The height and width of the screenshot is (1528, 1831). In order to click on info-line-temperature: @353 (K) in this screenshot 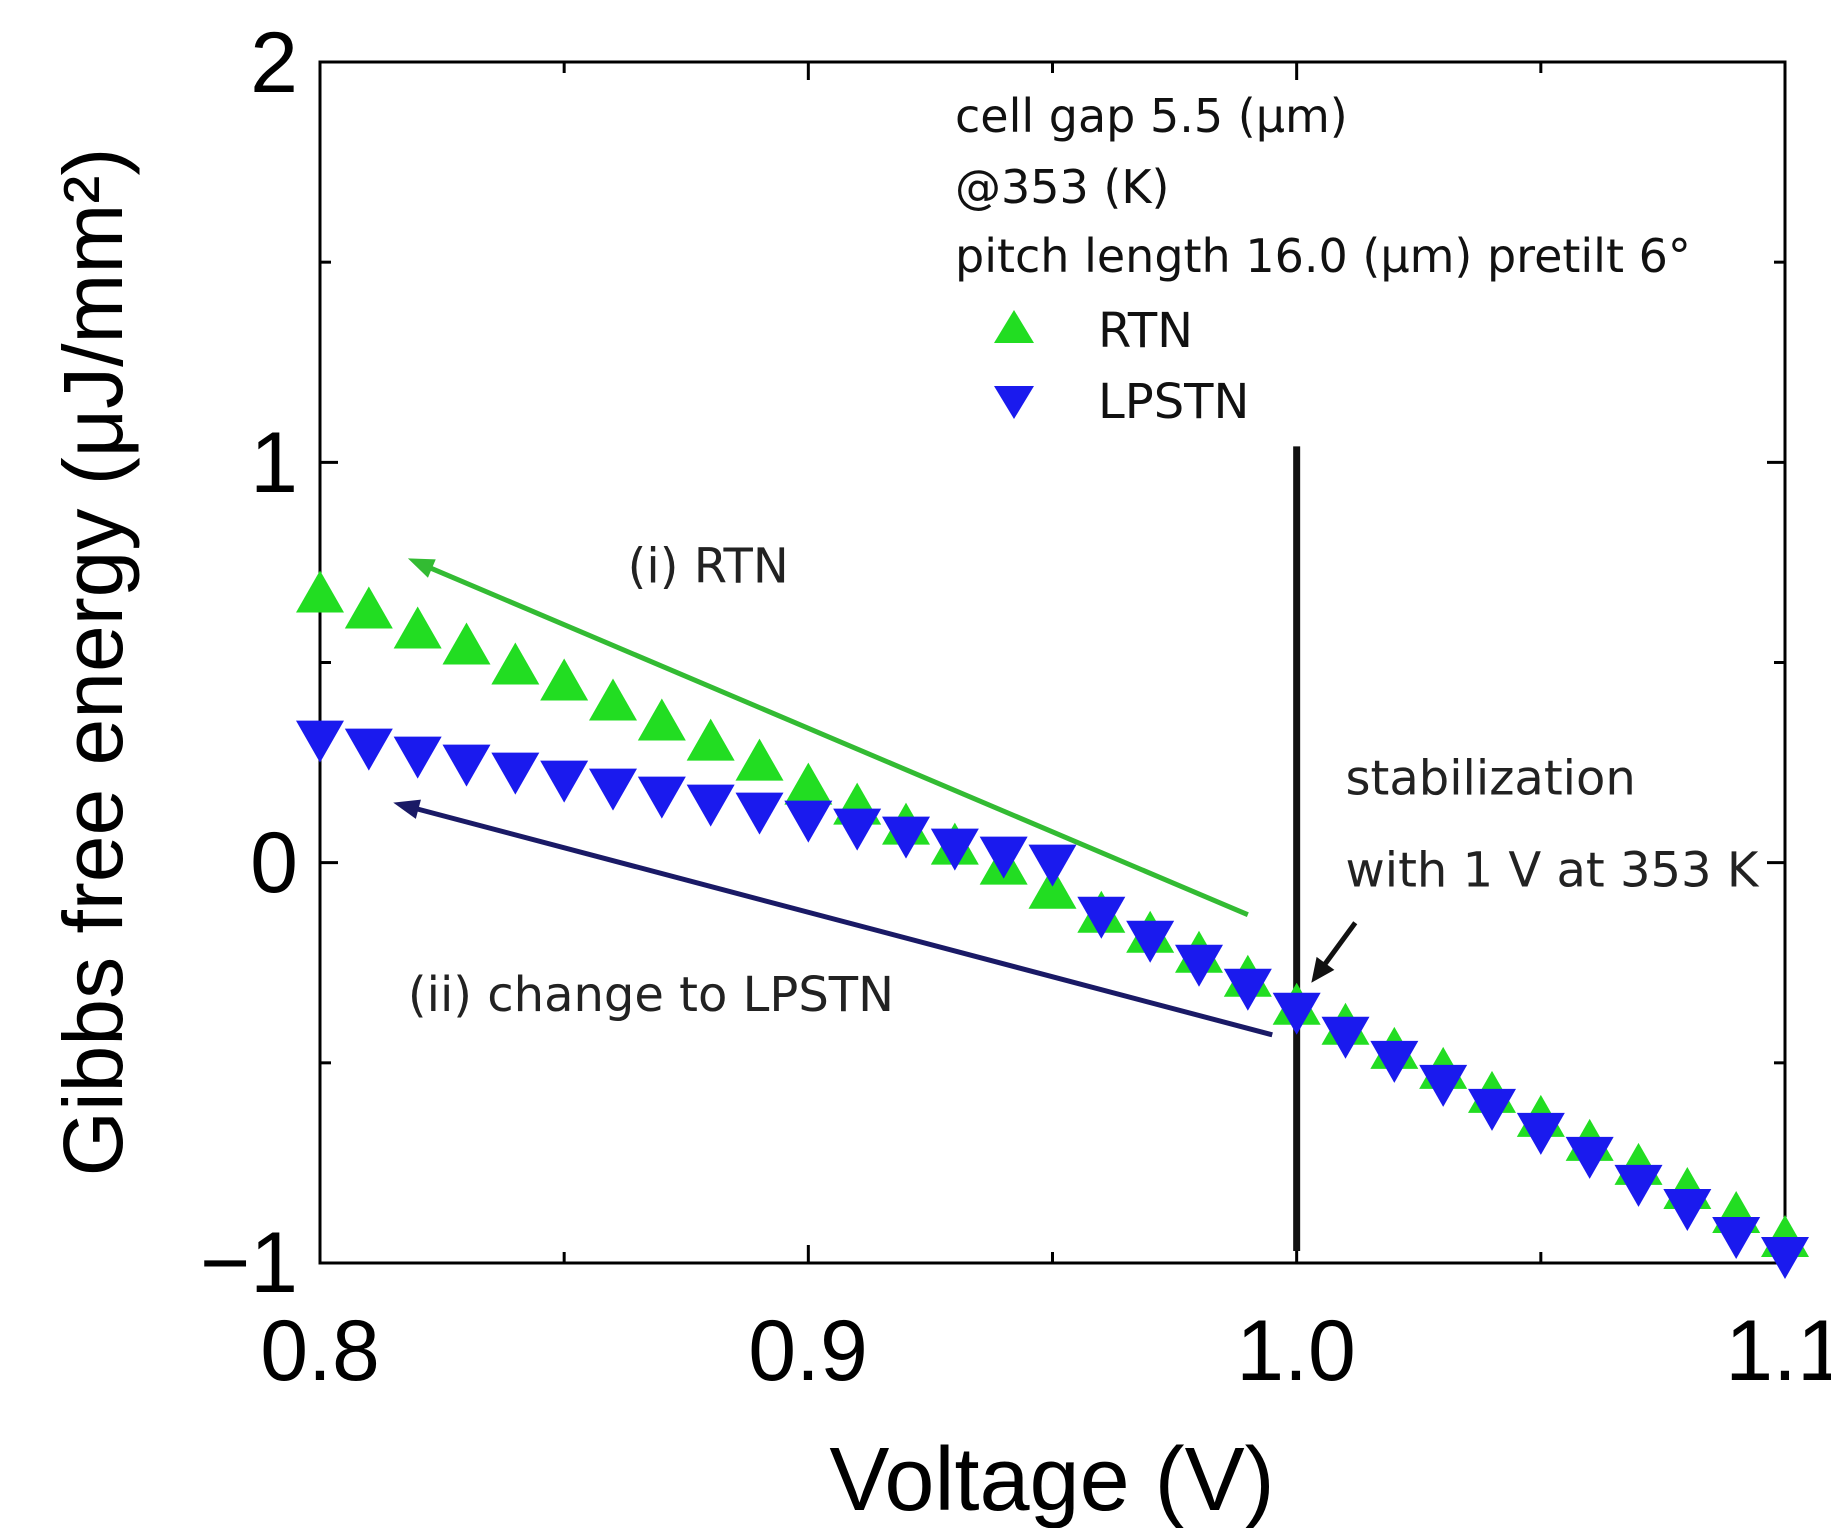, I will do `click(1062, 187)`.